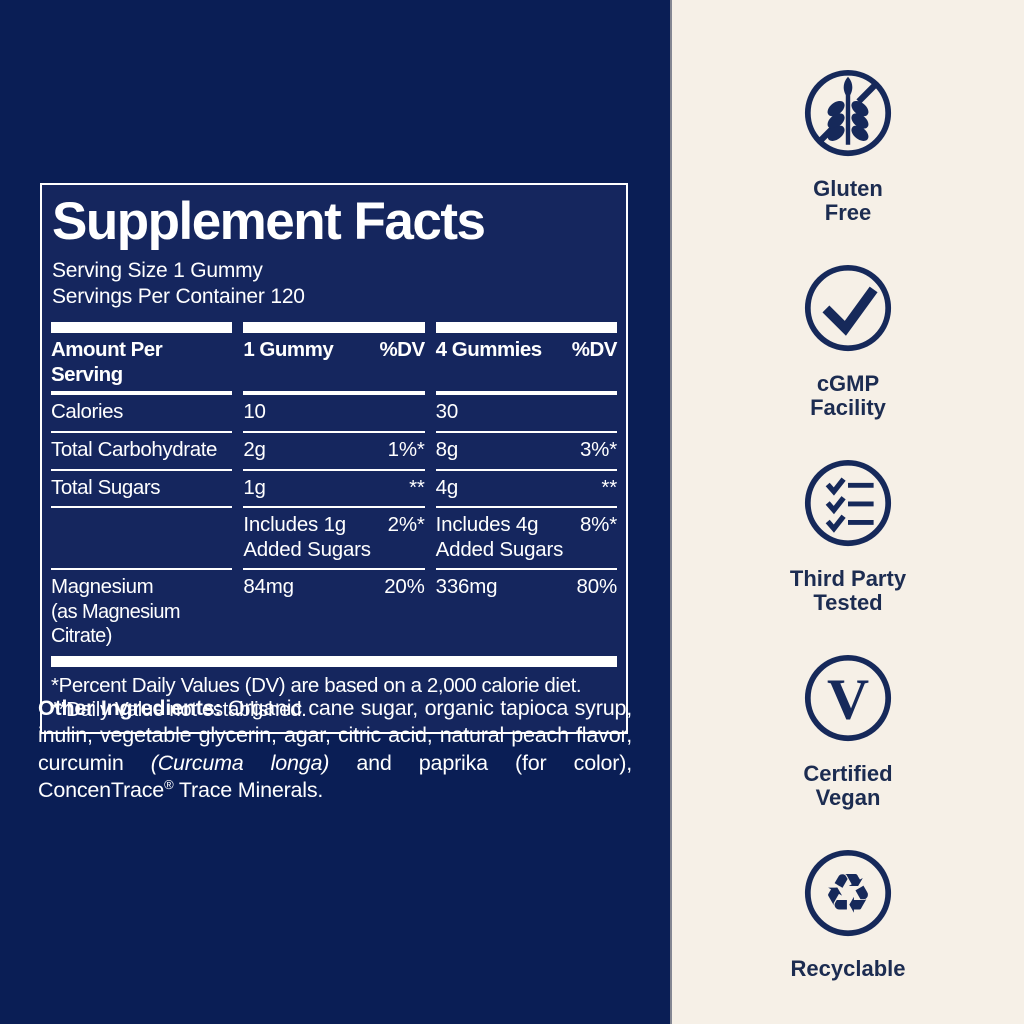 The width and height of the screenshot is (1024, 1024). I want to click on header-amount-per-serving: Amount Per Serving, so click(142, 359).